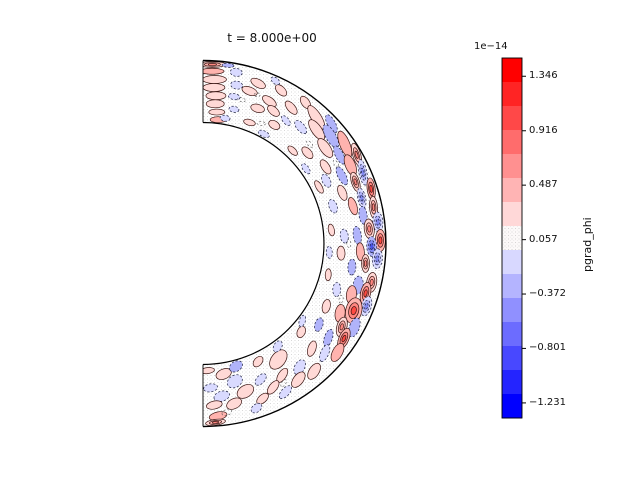 The image size is (640, 480). I want to click on colorbar-tick-label: 0.487, so click(543, 185).